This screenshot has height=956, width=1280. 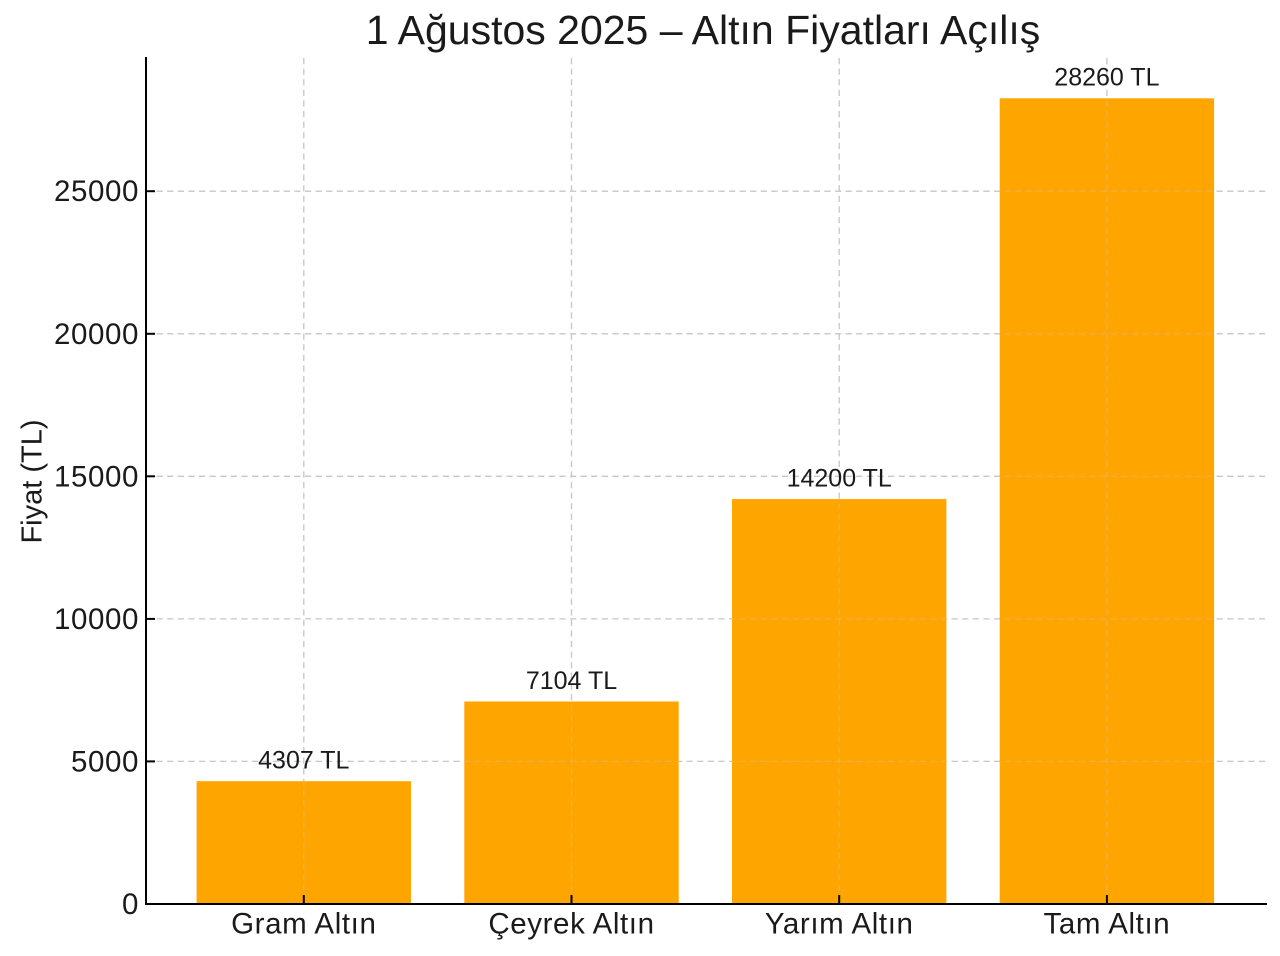 What do you see at coordinates (839, 924) in the screenshot?
I see `svg-text: Yarım Altın` at bounding box center [839, 924].